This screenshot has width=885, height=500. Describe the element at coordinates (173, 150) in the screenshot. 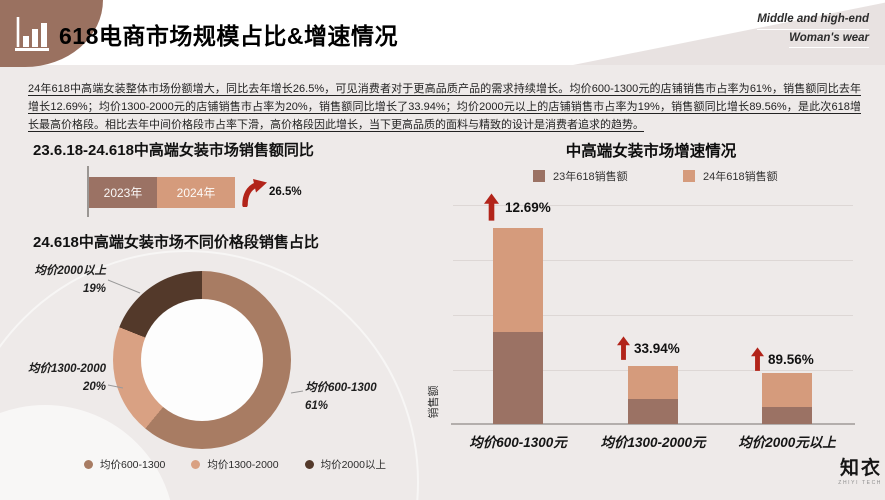

I see `yoy-section-title: 23.6.18-24.618中高端女装市场销售额同比` at that location.